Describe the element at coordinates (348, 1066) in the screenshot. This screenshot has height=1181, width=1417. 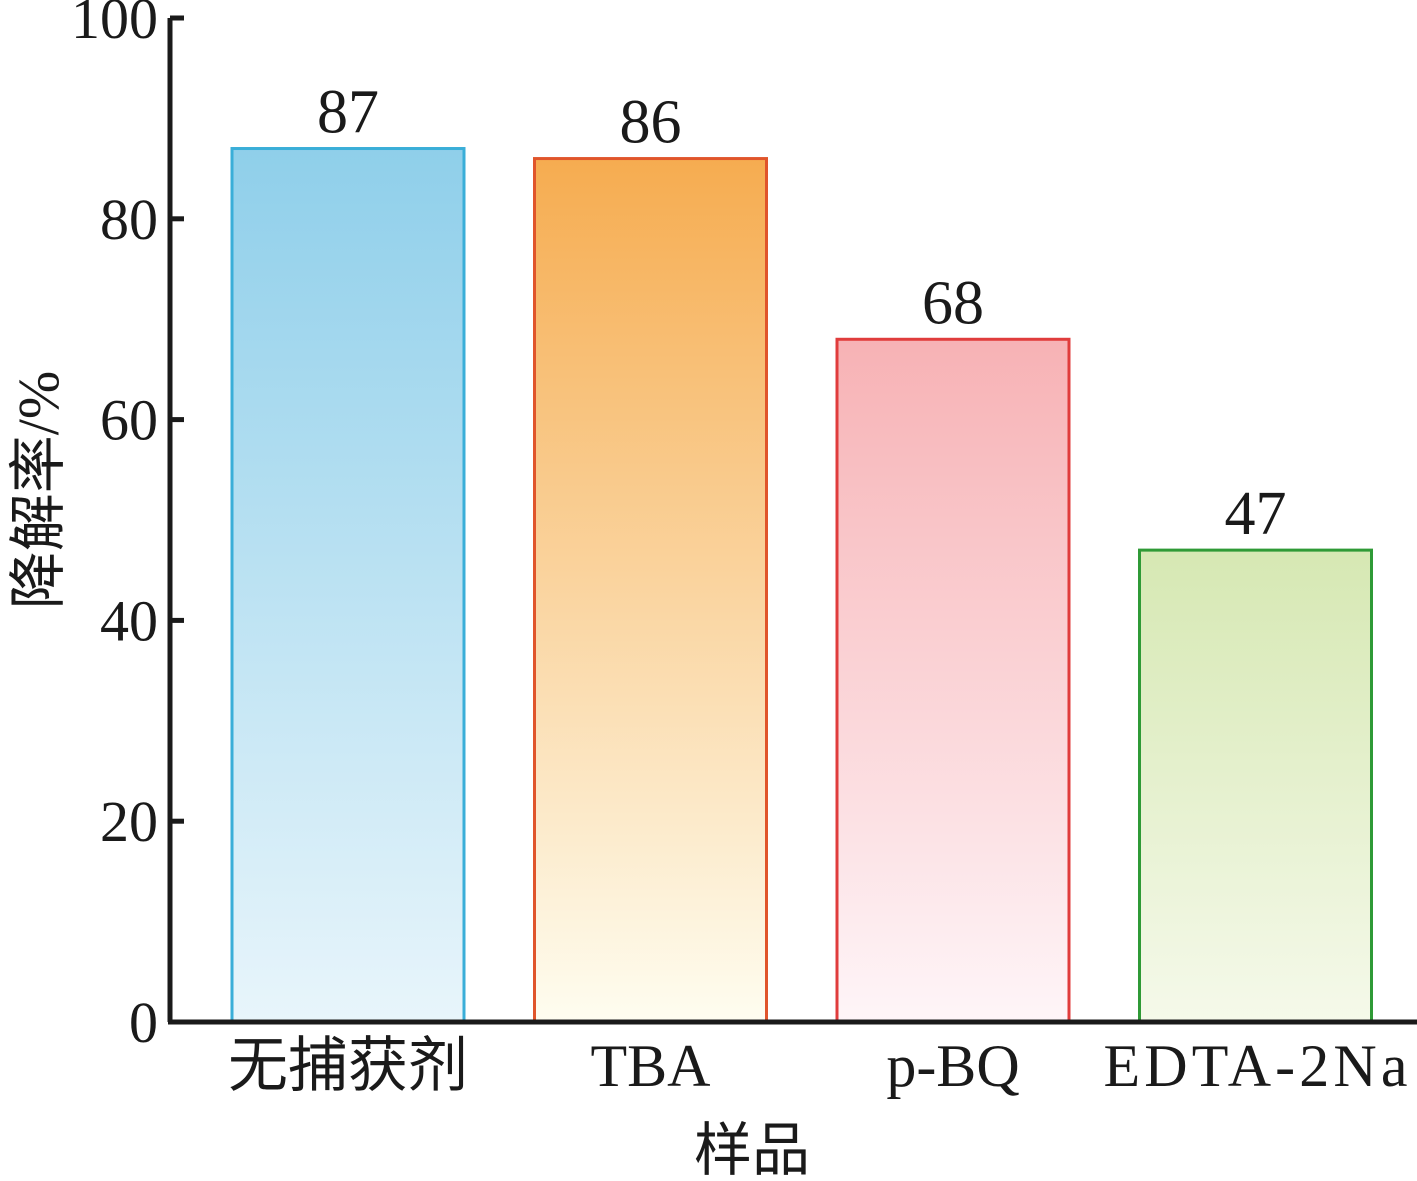
I see `x-tick-label-1: 无捕获剂` at that location.